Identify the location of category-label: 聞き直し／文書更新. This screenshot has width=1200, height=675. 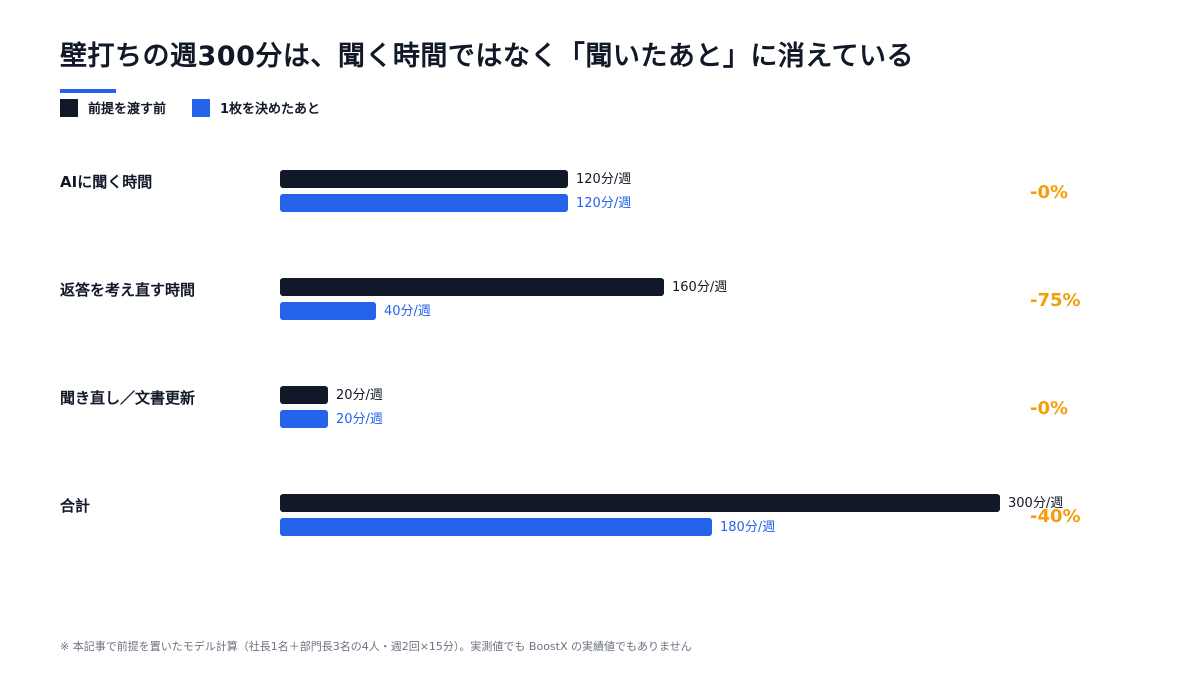
(127, 398).